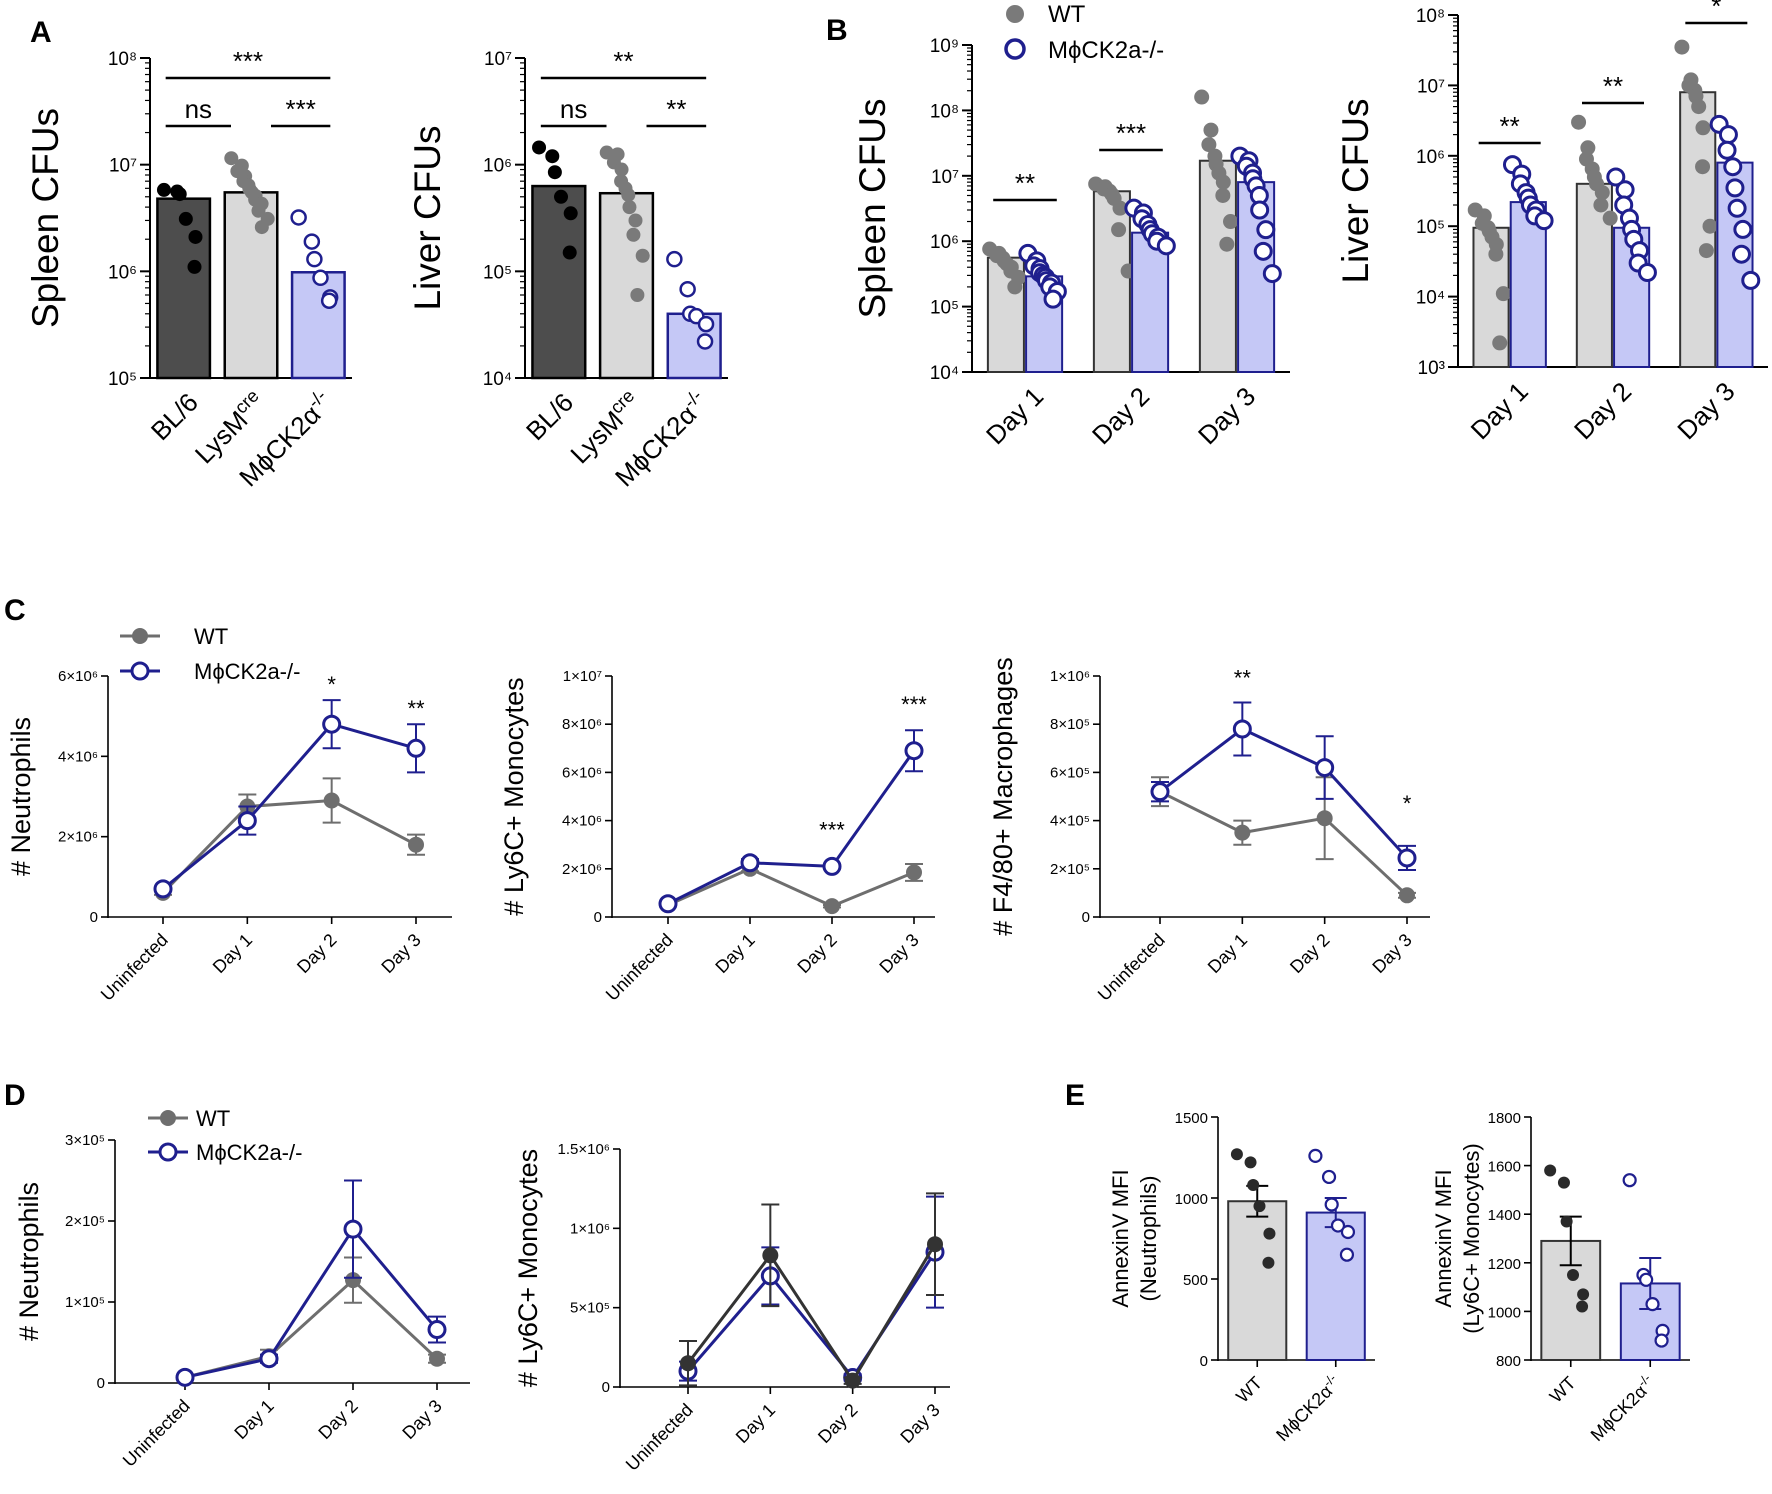 The image size is (1772, 1494). I want to click on legend-b-ko-label: MϕCK2a-/-, so click(1106, 50).